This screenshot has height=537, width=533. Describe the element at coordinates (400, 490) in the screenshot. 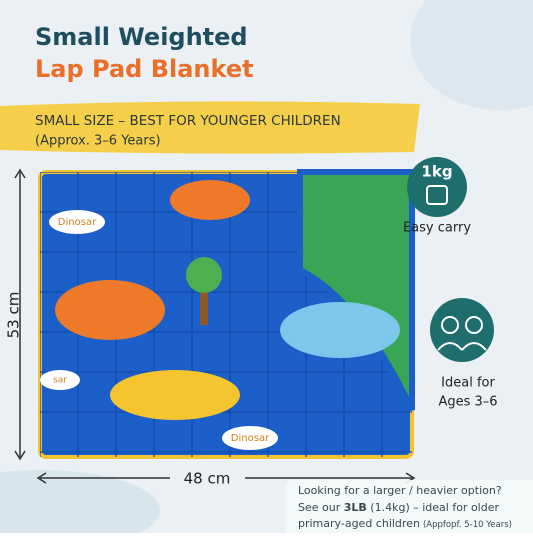

I see `footer-text: Looking for a larger / heavier option?` at that location.